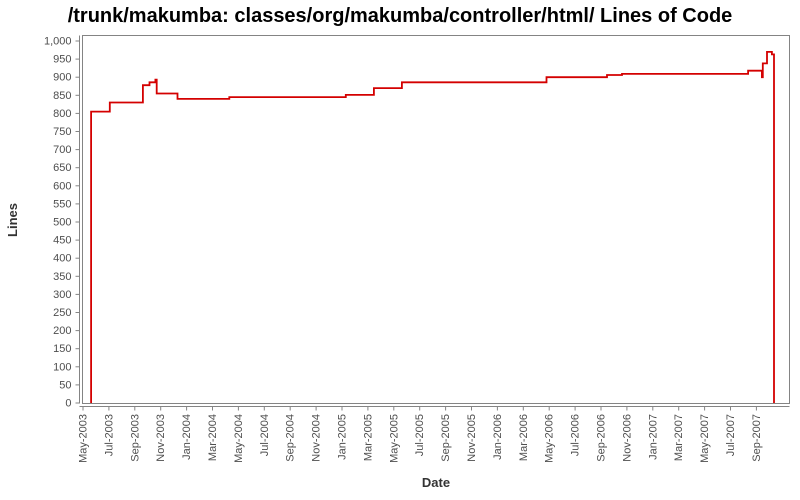 The height and width of the screenshot is (500, 800). What do you see at coordinates (627, 438) in the screenshot?
I see `x-tick-label: Nov-2006` at bounding box center [627, 438].